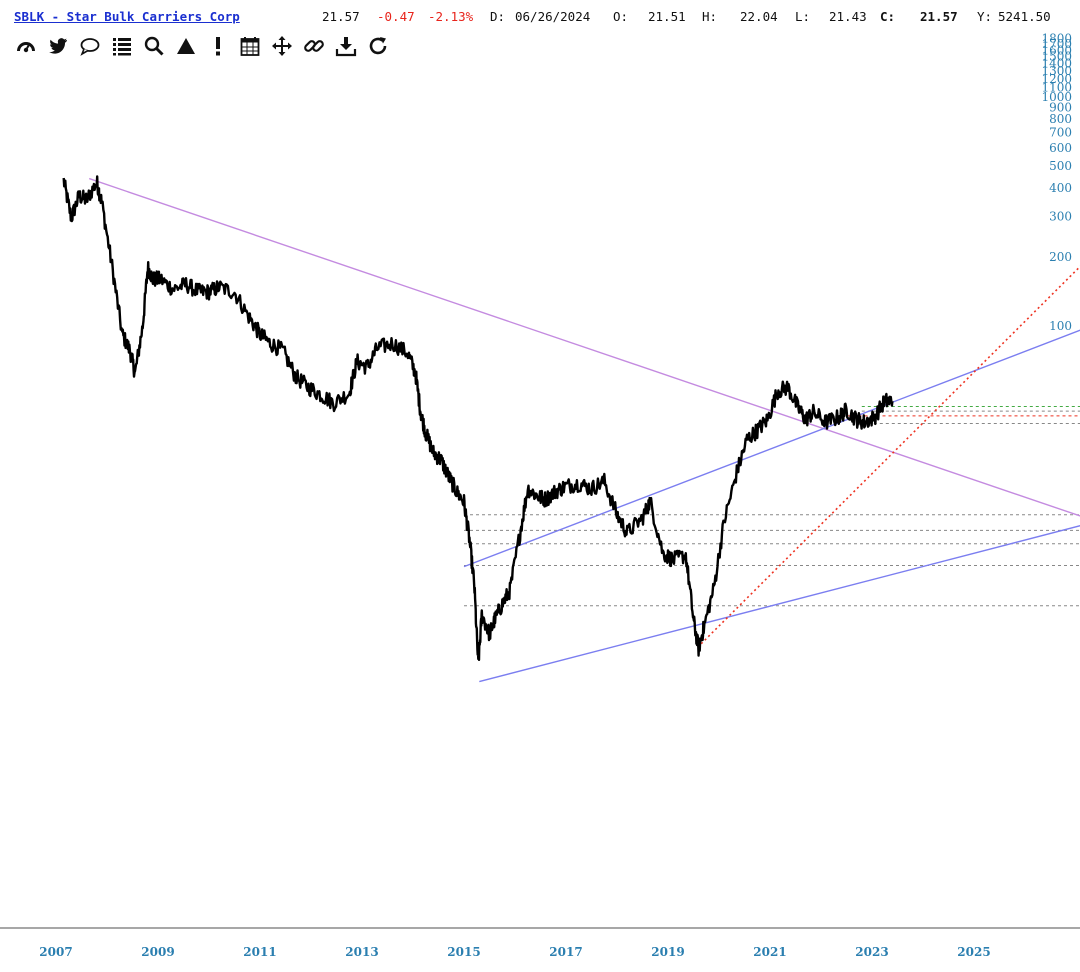 The width and height of the screenshot is (1080, 972). What do you see at coordinates (345, 46) in the screenshot?
I see `download-icon` at bounding box center [345, 46].